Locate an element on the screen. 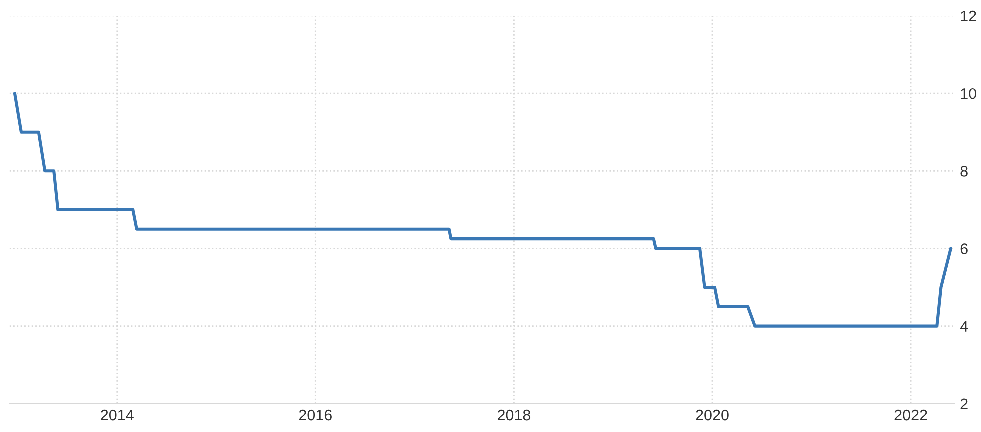 The width and height of the screenshot is (981, 432). x-tick-label: 2018 is located at coordinates (514, 415).